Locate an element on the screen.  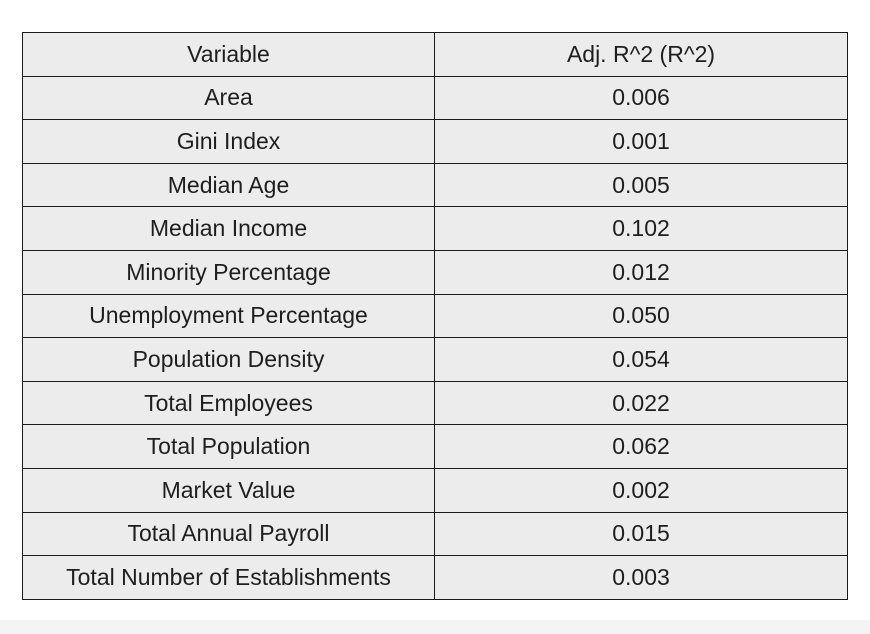
variable-cell: Total Employees is located at coordinates (228, 403).